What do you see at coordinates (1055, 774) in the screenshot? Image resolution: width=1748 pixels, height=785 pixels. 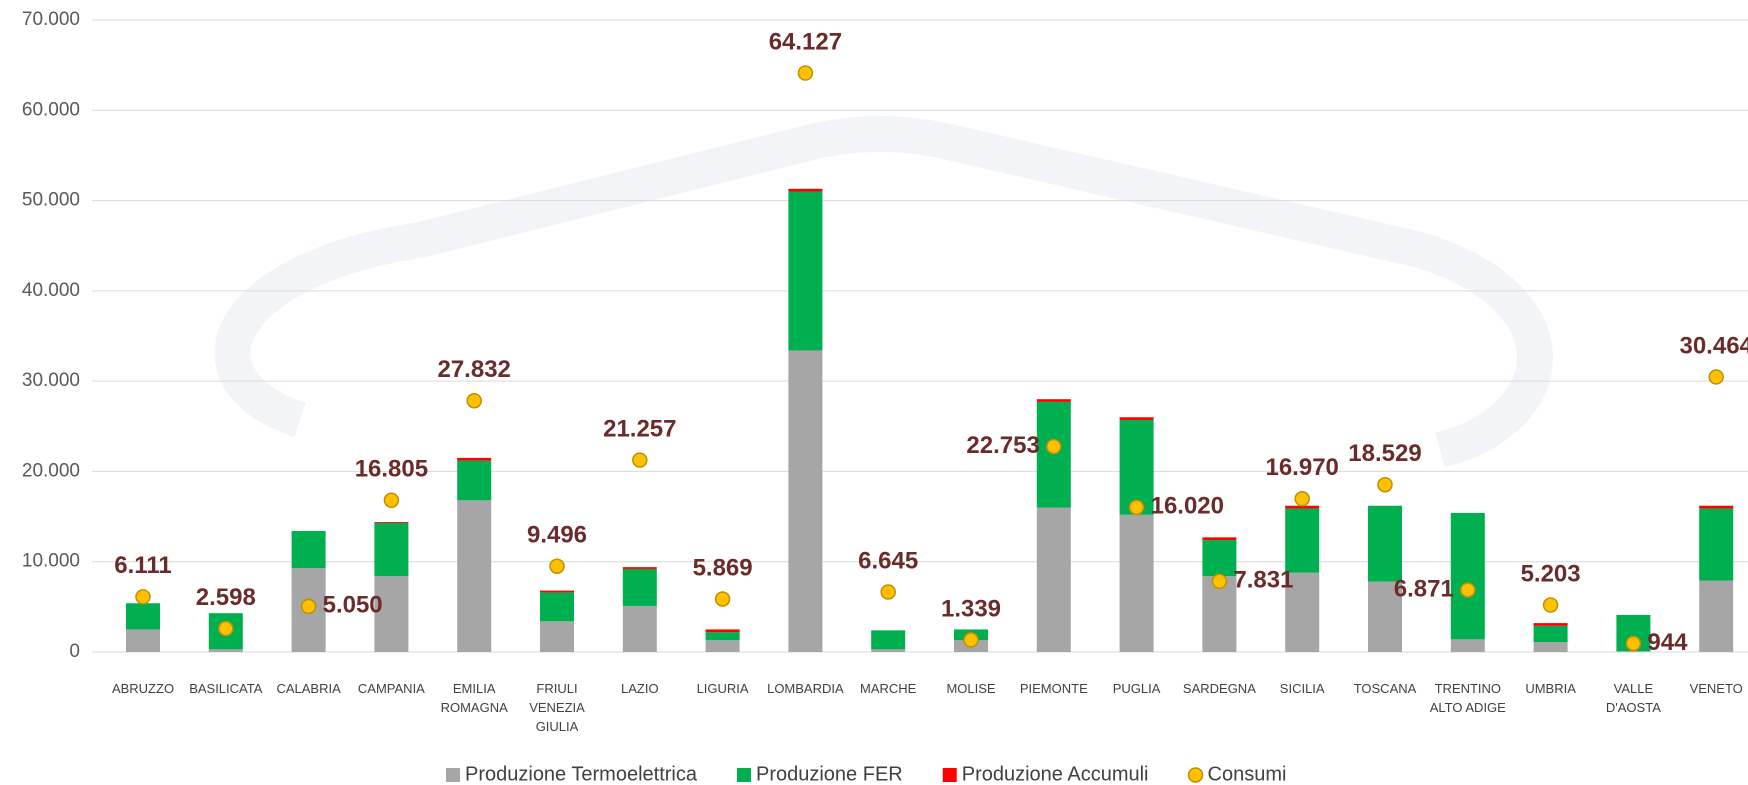 I see `legend-label: Produzione Accumuli` at bounding box center [1055, 774].